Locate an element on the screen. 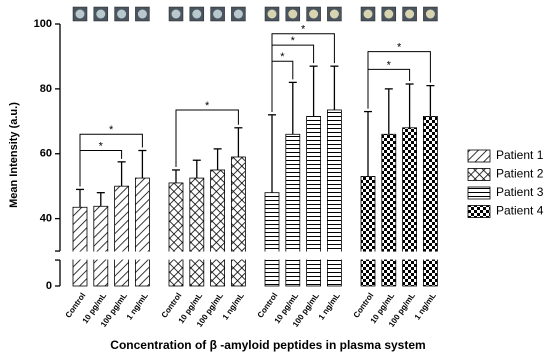 This screenshot has width=550, height=358. y-axis-title: Mean Intensity (a.u.) is located at coordinates (14, 155).